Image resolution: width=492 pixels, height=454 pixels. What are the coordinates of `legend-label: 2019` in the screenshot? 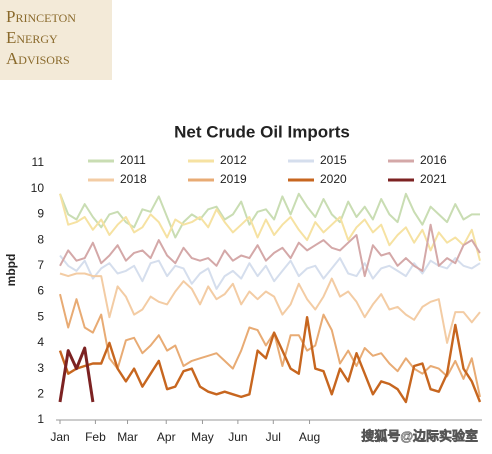 It's located at (233, 179).